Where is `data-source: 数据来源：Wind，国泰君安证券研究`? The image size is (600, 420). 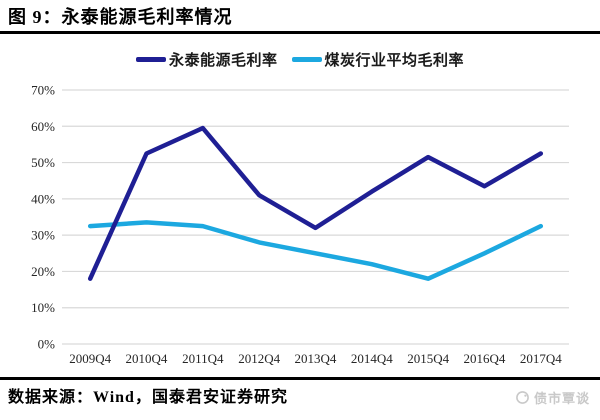 data-source: 数据来源：Wind，国泰君安证券研究 is located at coordinates (148, 397).